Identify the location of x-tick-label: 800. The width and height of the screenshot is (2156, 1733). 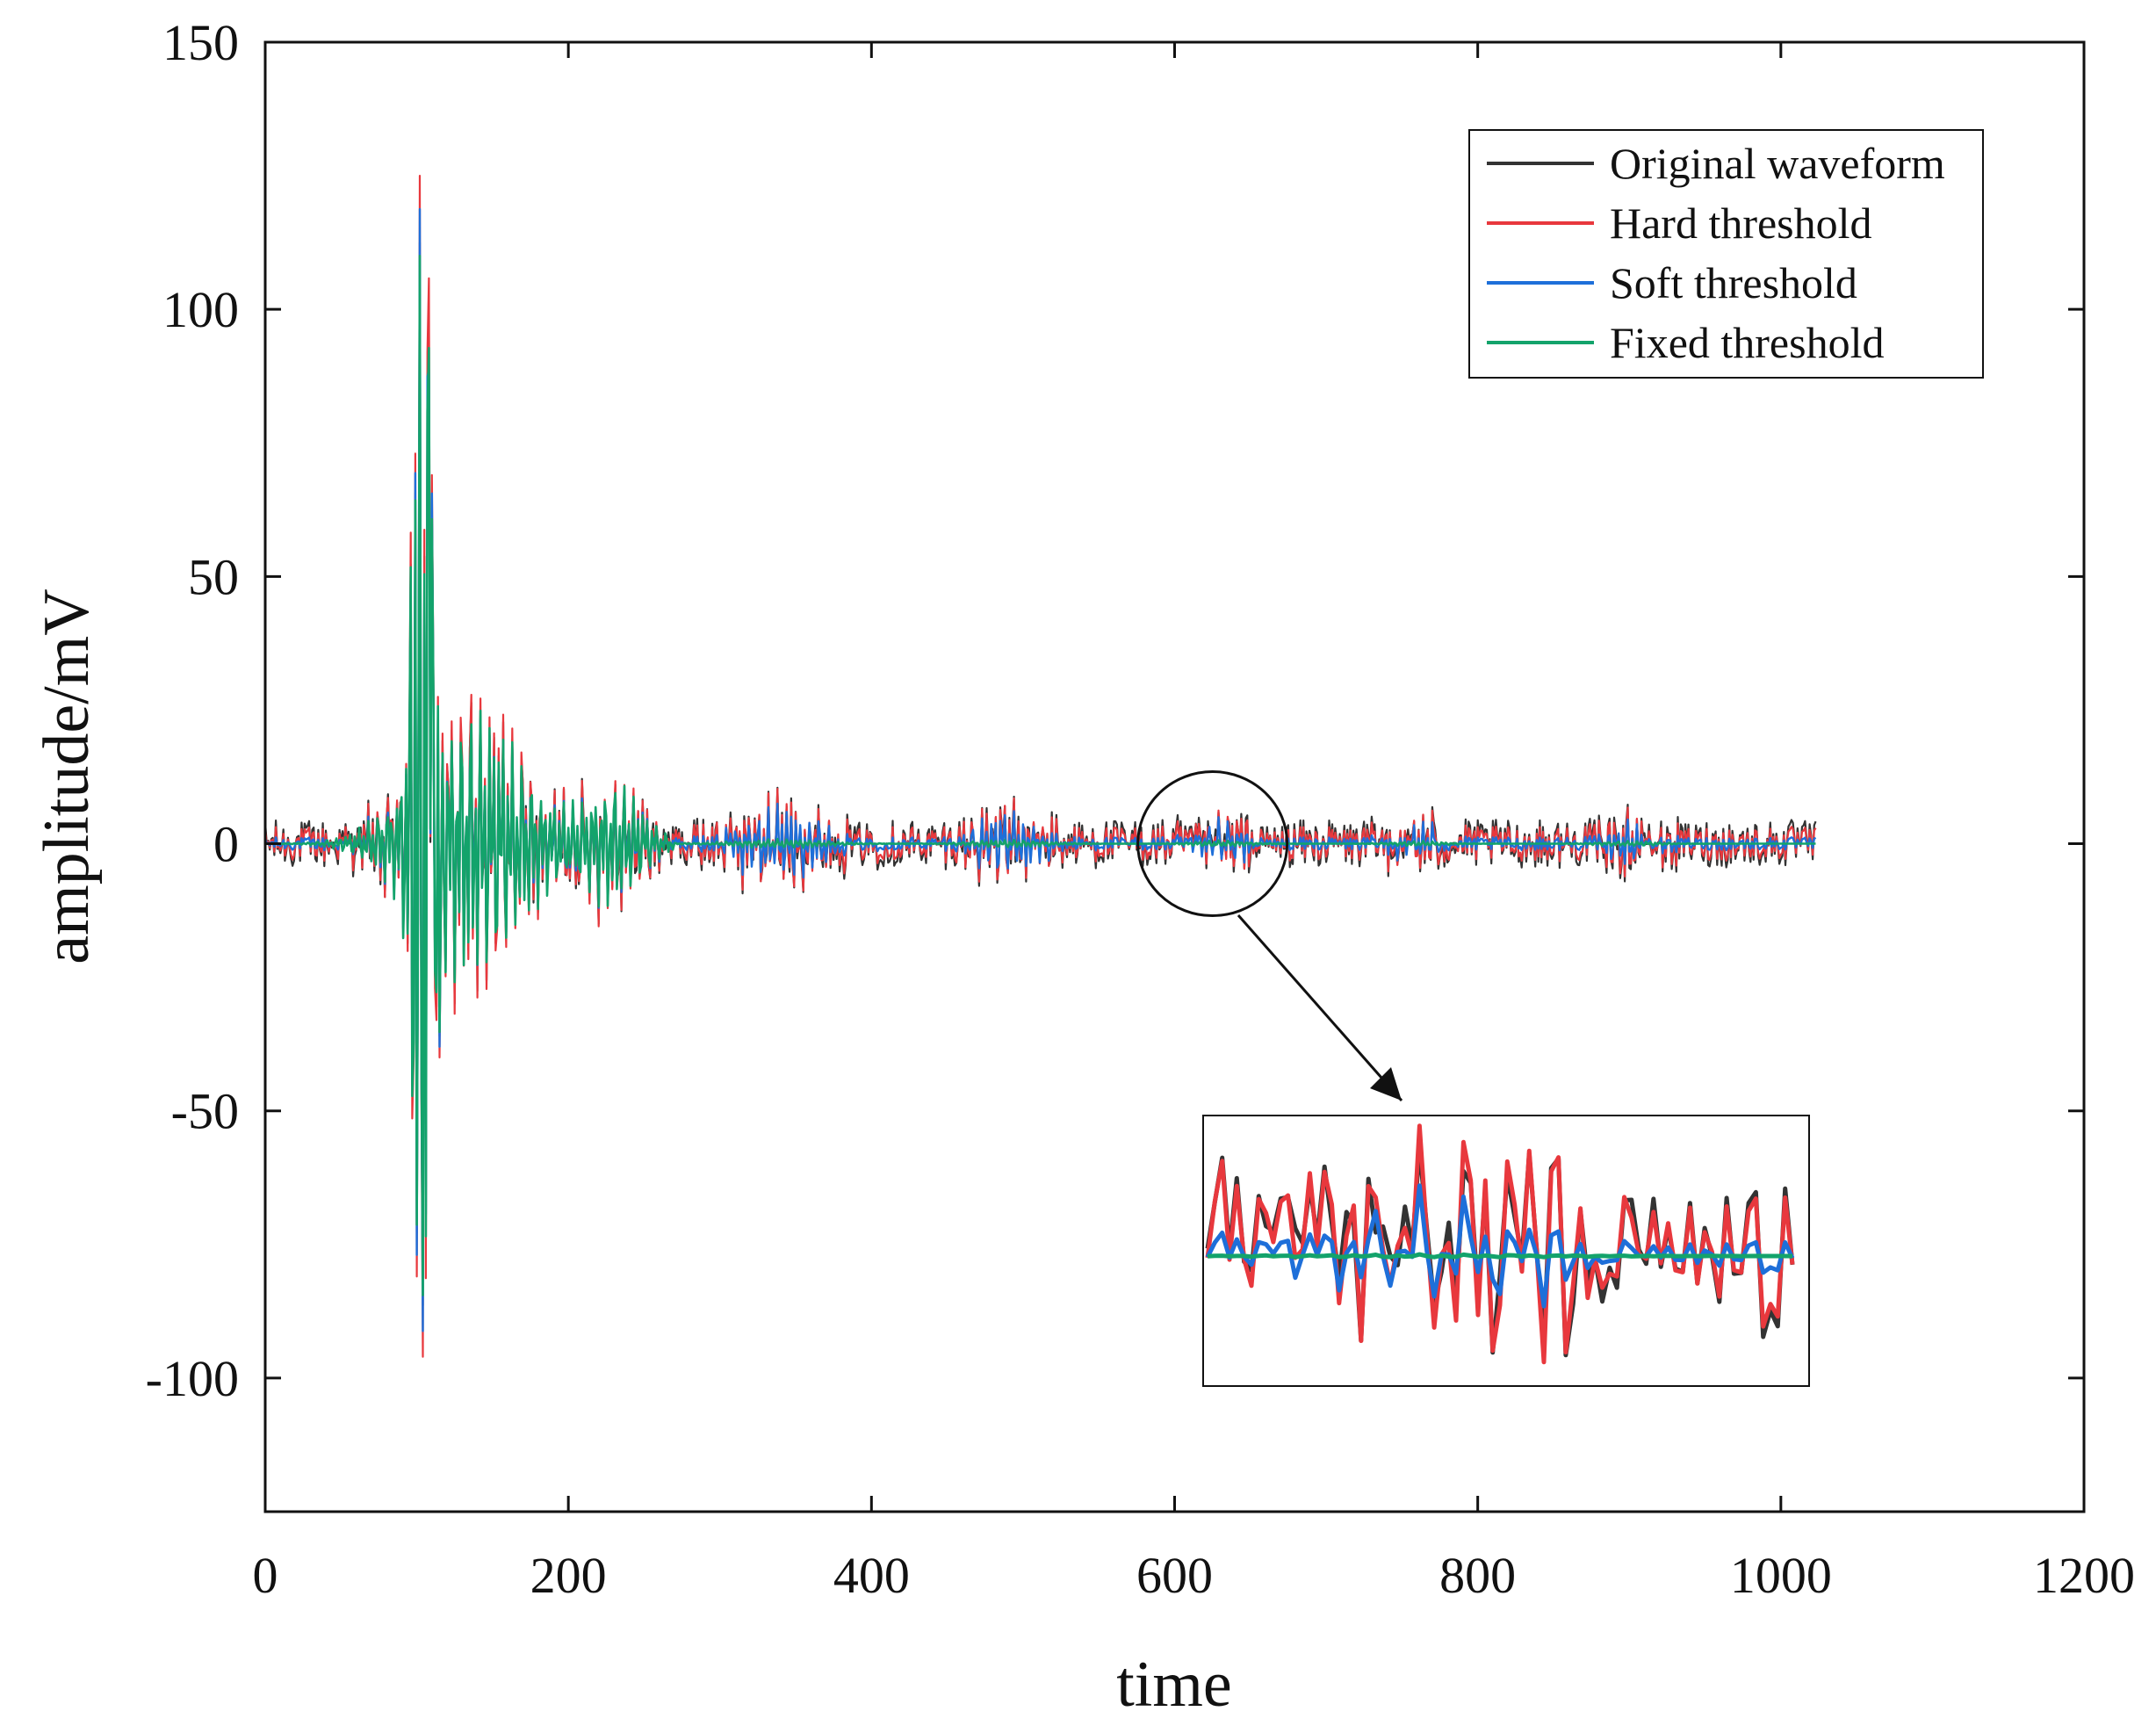
(1477, 1575).